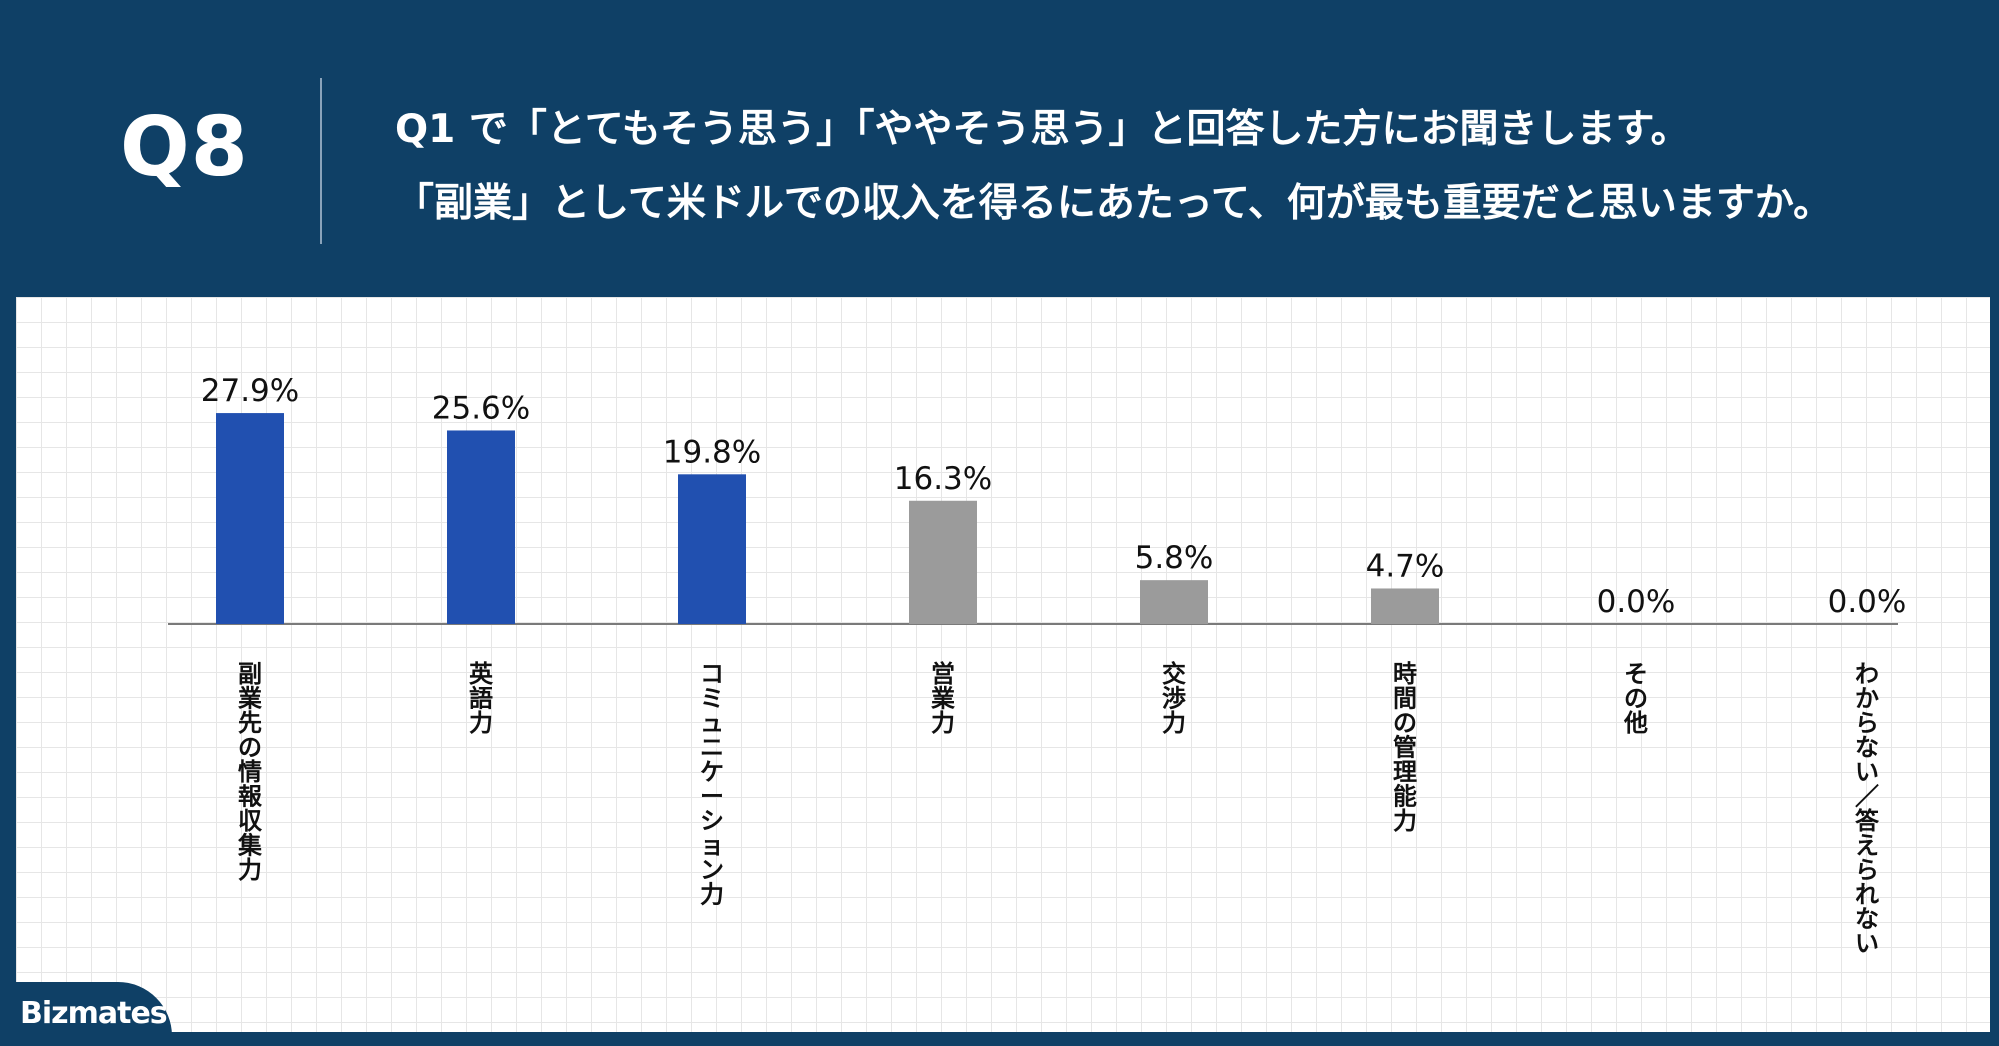  I want to click on category-label-7: その他, so click(1635, 698).